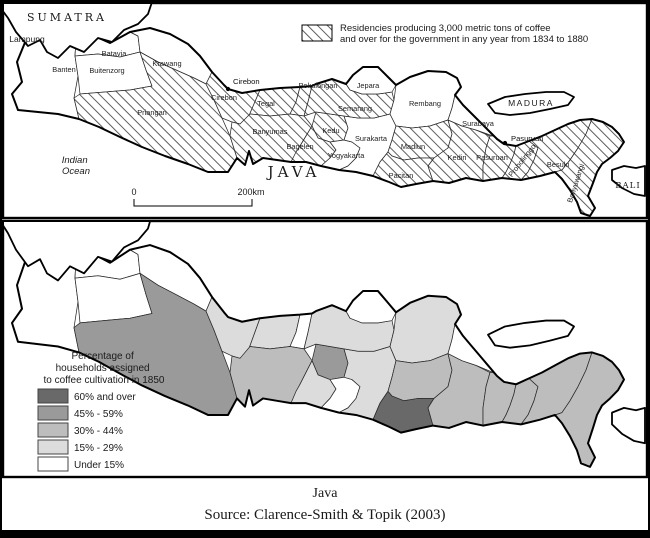  What do you see at coordinates (558, 164) in the screenshot?
I see `region-label-besuki: Besuki` at bounding box center [558, 164].